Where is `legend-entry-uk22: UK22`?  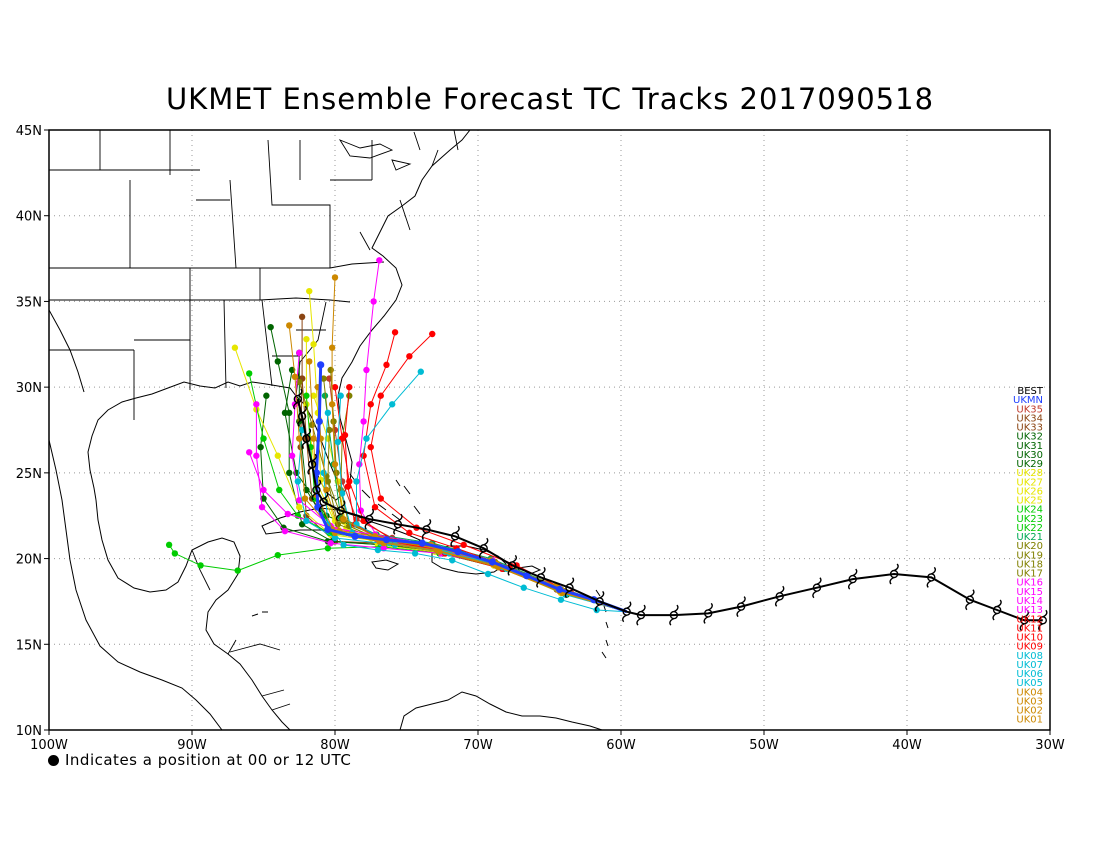
legend-entry-uk22: UK22 is located at coordinates (1029, 528).